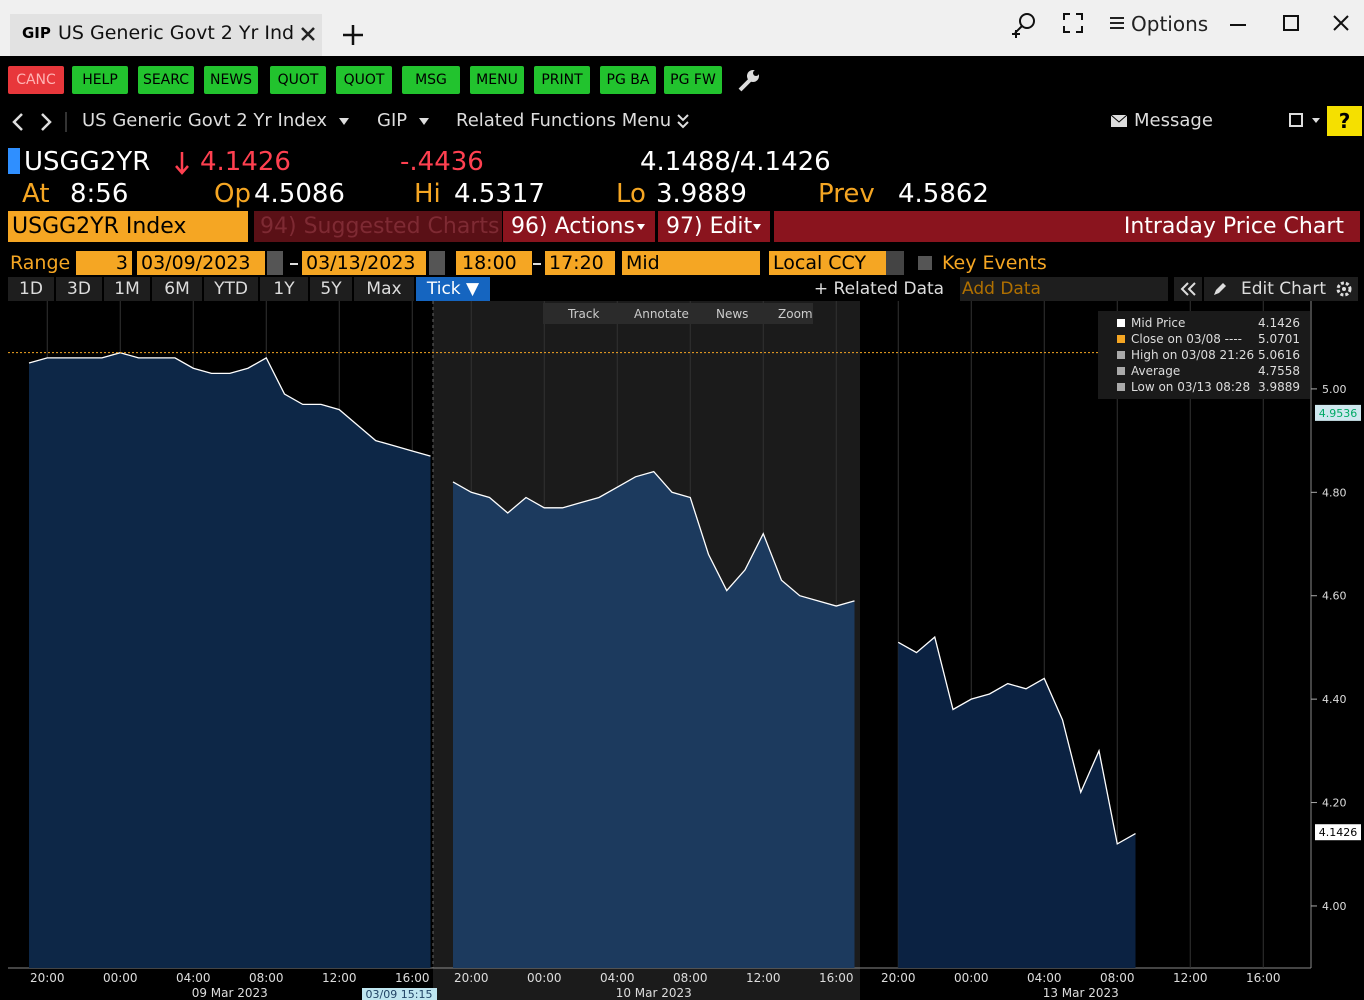 The height and width of the screenshot is (1000, 1364). What do you see at coordinates (691, 263) in the screenshot?
I see `price-field: Mid` at bounding box center [691, 263].